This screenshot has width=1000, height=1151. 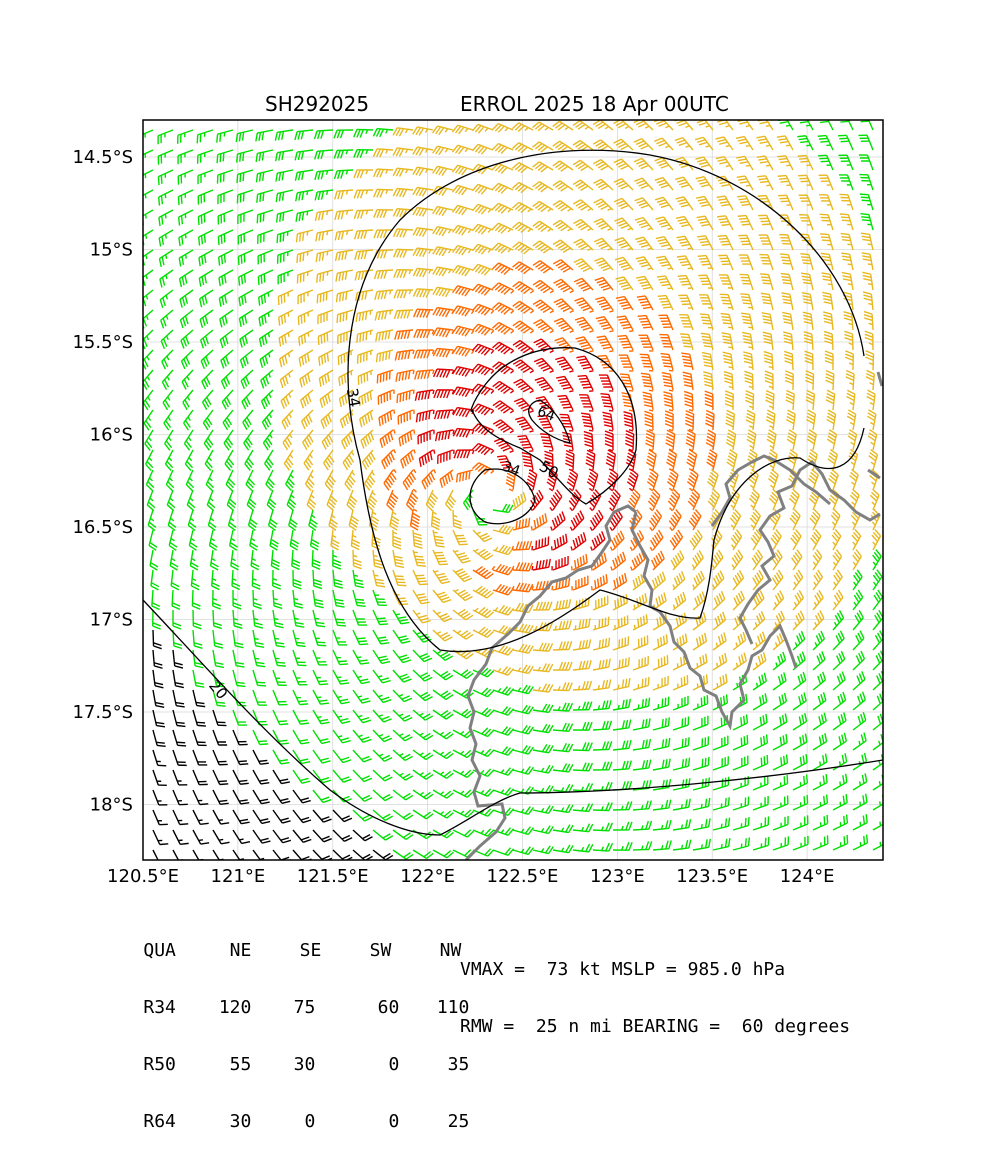 I want to click on summary-rmw-bearing: RMW = 25 n mi BEARING = 60 degrees, so click(x=655, y=1026).